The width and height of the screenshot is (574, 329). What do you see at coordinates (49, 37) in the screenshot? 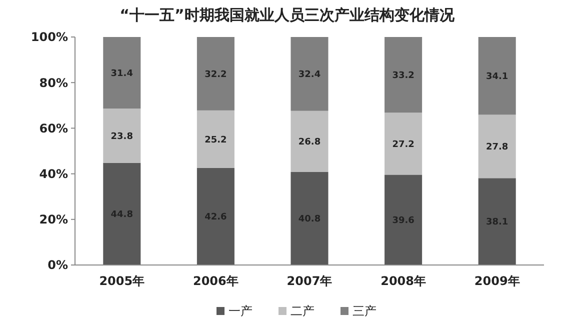
I see `y-tick-label: 100%` at bounding box center [49, 37].